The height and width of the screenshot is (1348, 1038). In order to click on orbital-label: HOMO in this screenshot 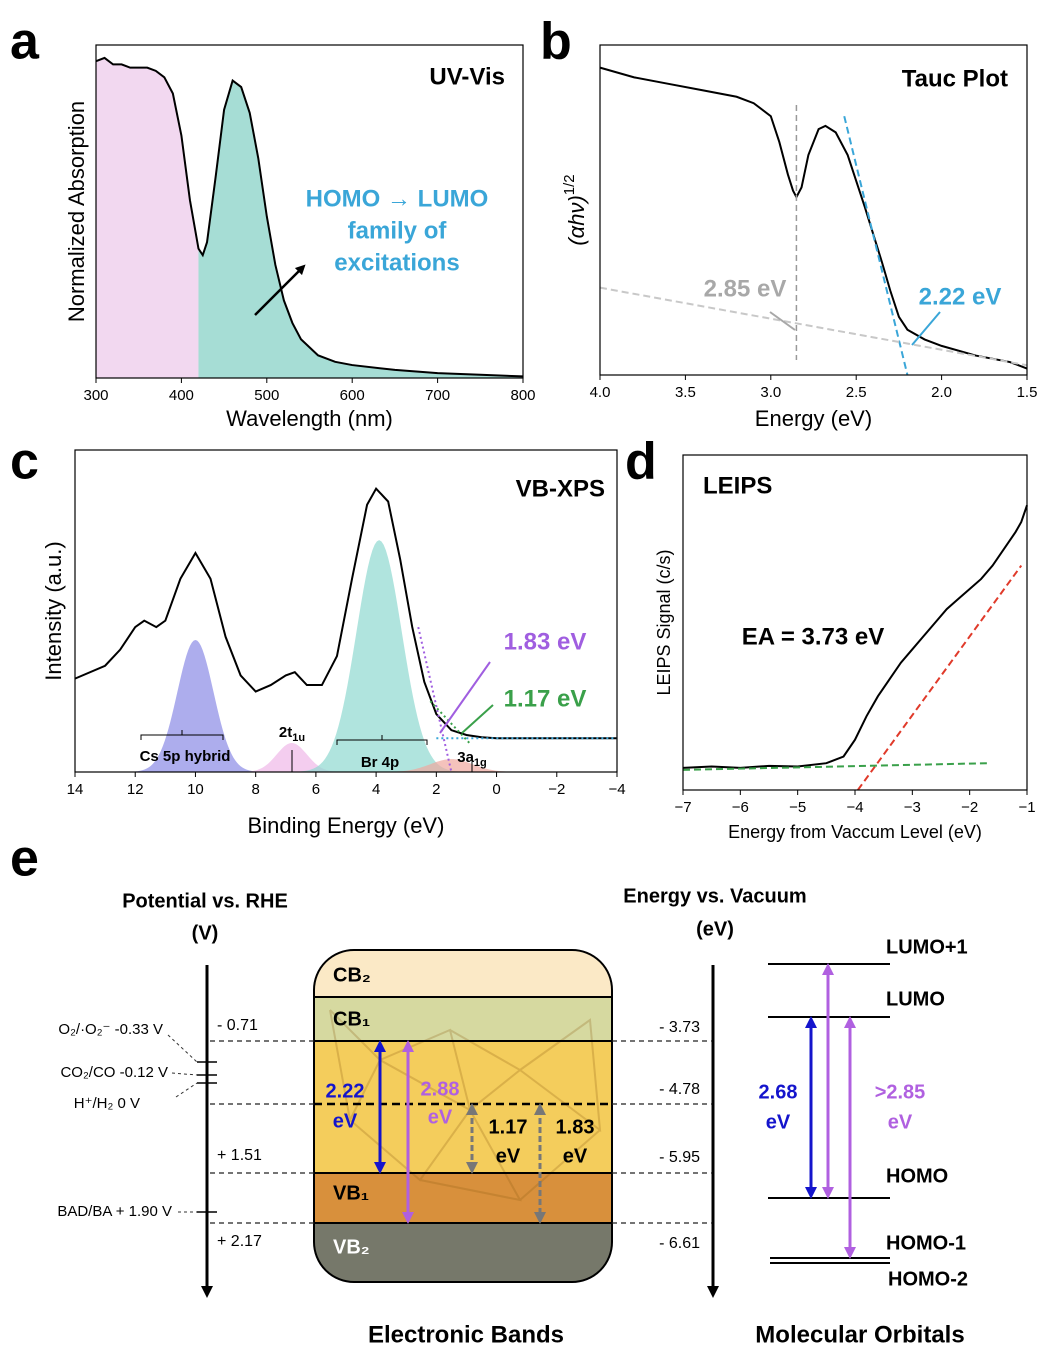, I will do `click(917, 1176)`.